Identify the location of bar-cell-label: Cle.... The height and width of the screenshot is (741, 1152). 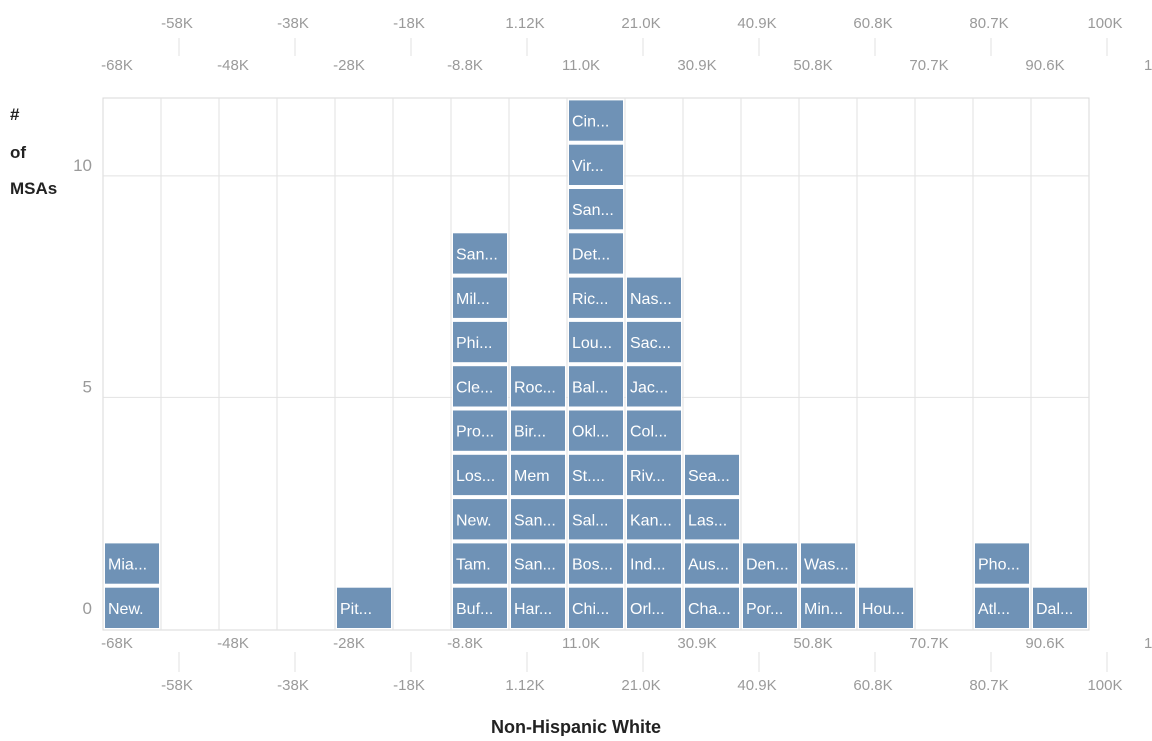
(474, 387).